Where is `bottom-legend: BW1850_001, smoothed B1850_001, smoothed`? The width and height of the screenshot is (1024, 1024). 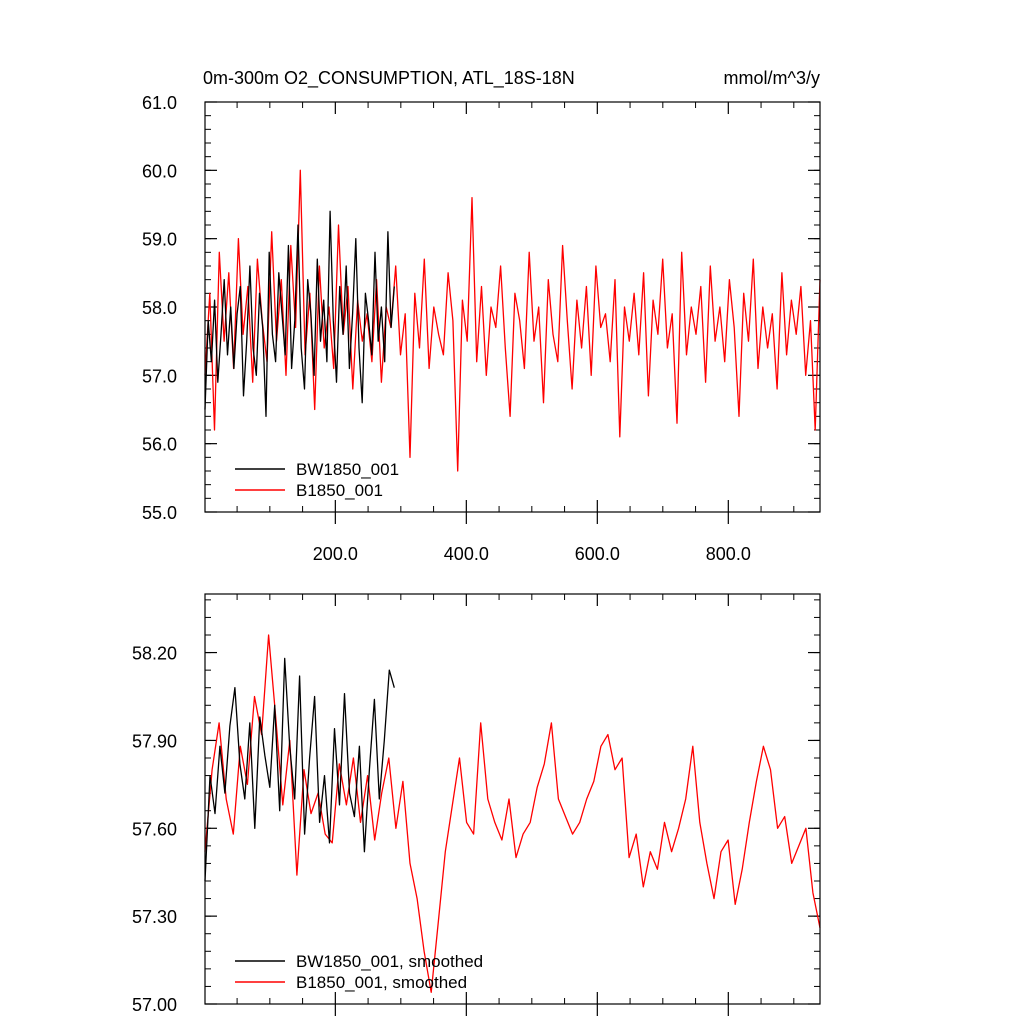
bottom-legend: BW1850_001, smoothed B1850_001, smoothed is located at coordinates (359, 972).